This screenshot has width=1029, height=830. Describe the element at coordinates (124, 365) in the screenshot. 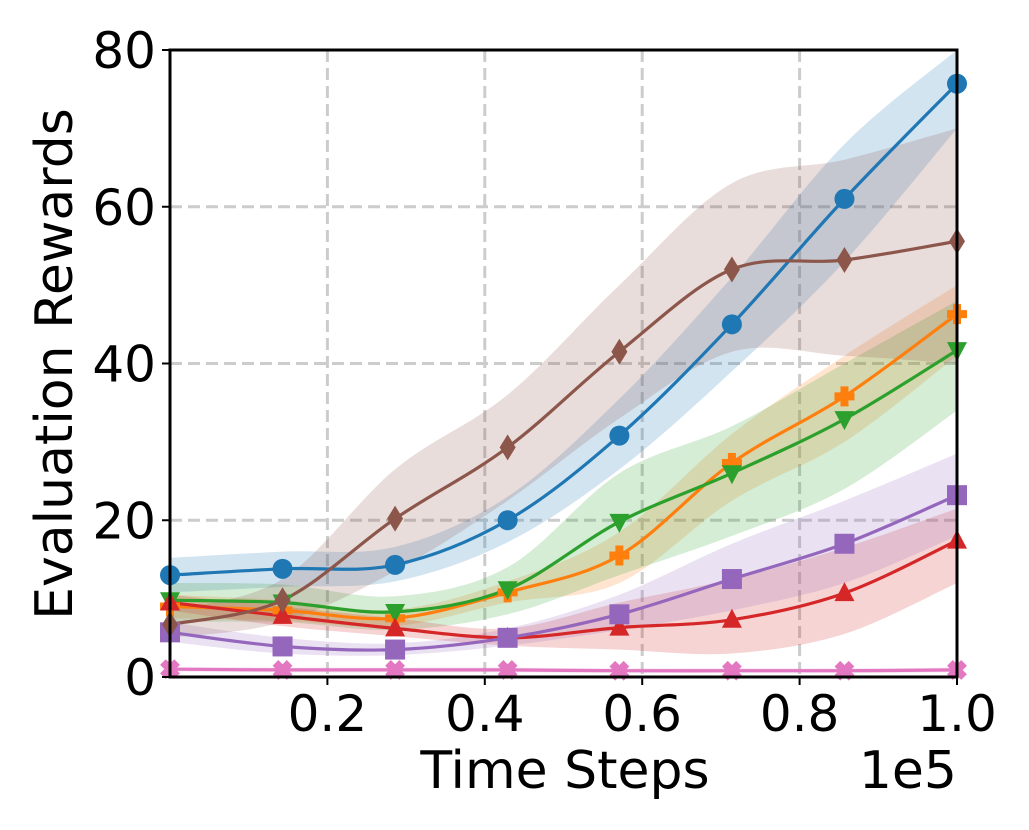

I see `y-tick-label: 40` at that location.